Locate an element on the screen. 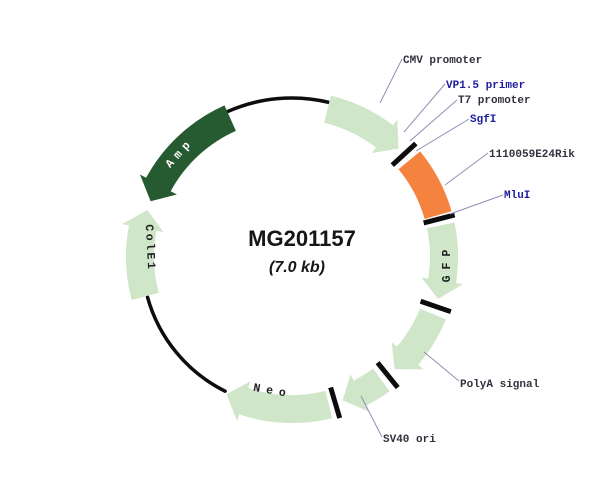 This screenshot has height=493, width=600. feature-neo is located at coordinates (279, 402).